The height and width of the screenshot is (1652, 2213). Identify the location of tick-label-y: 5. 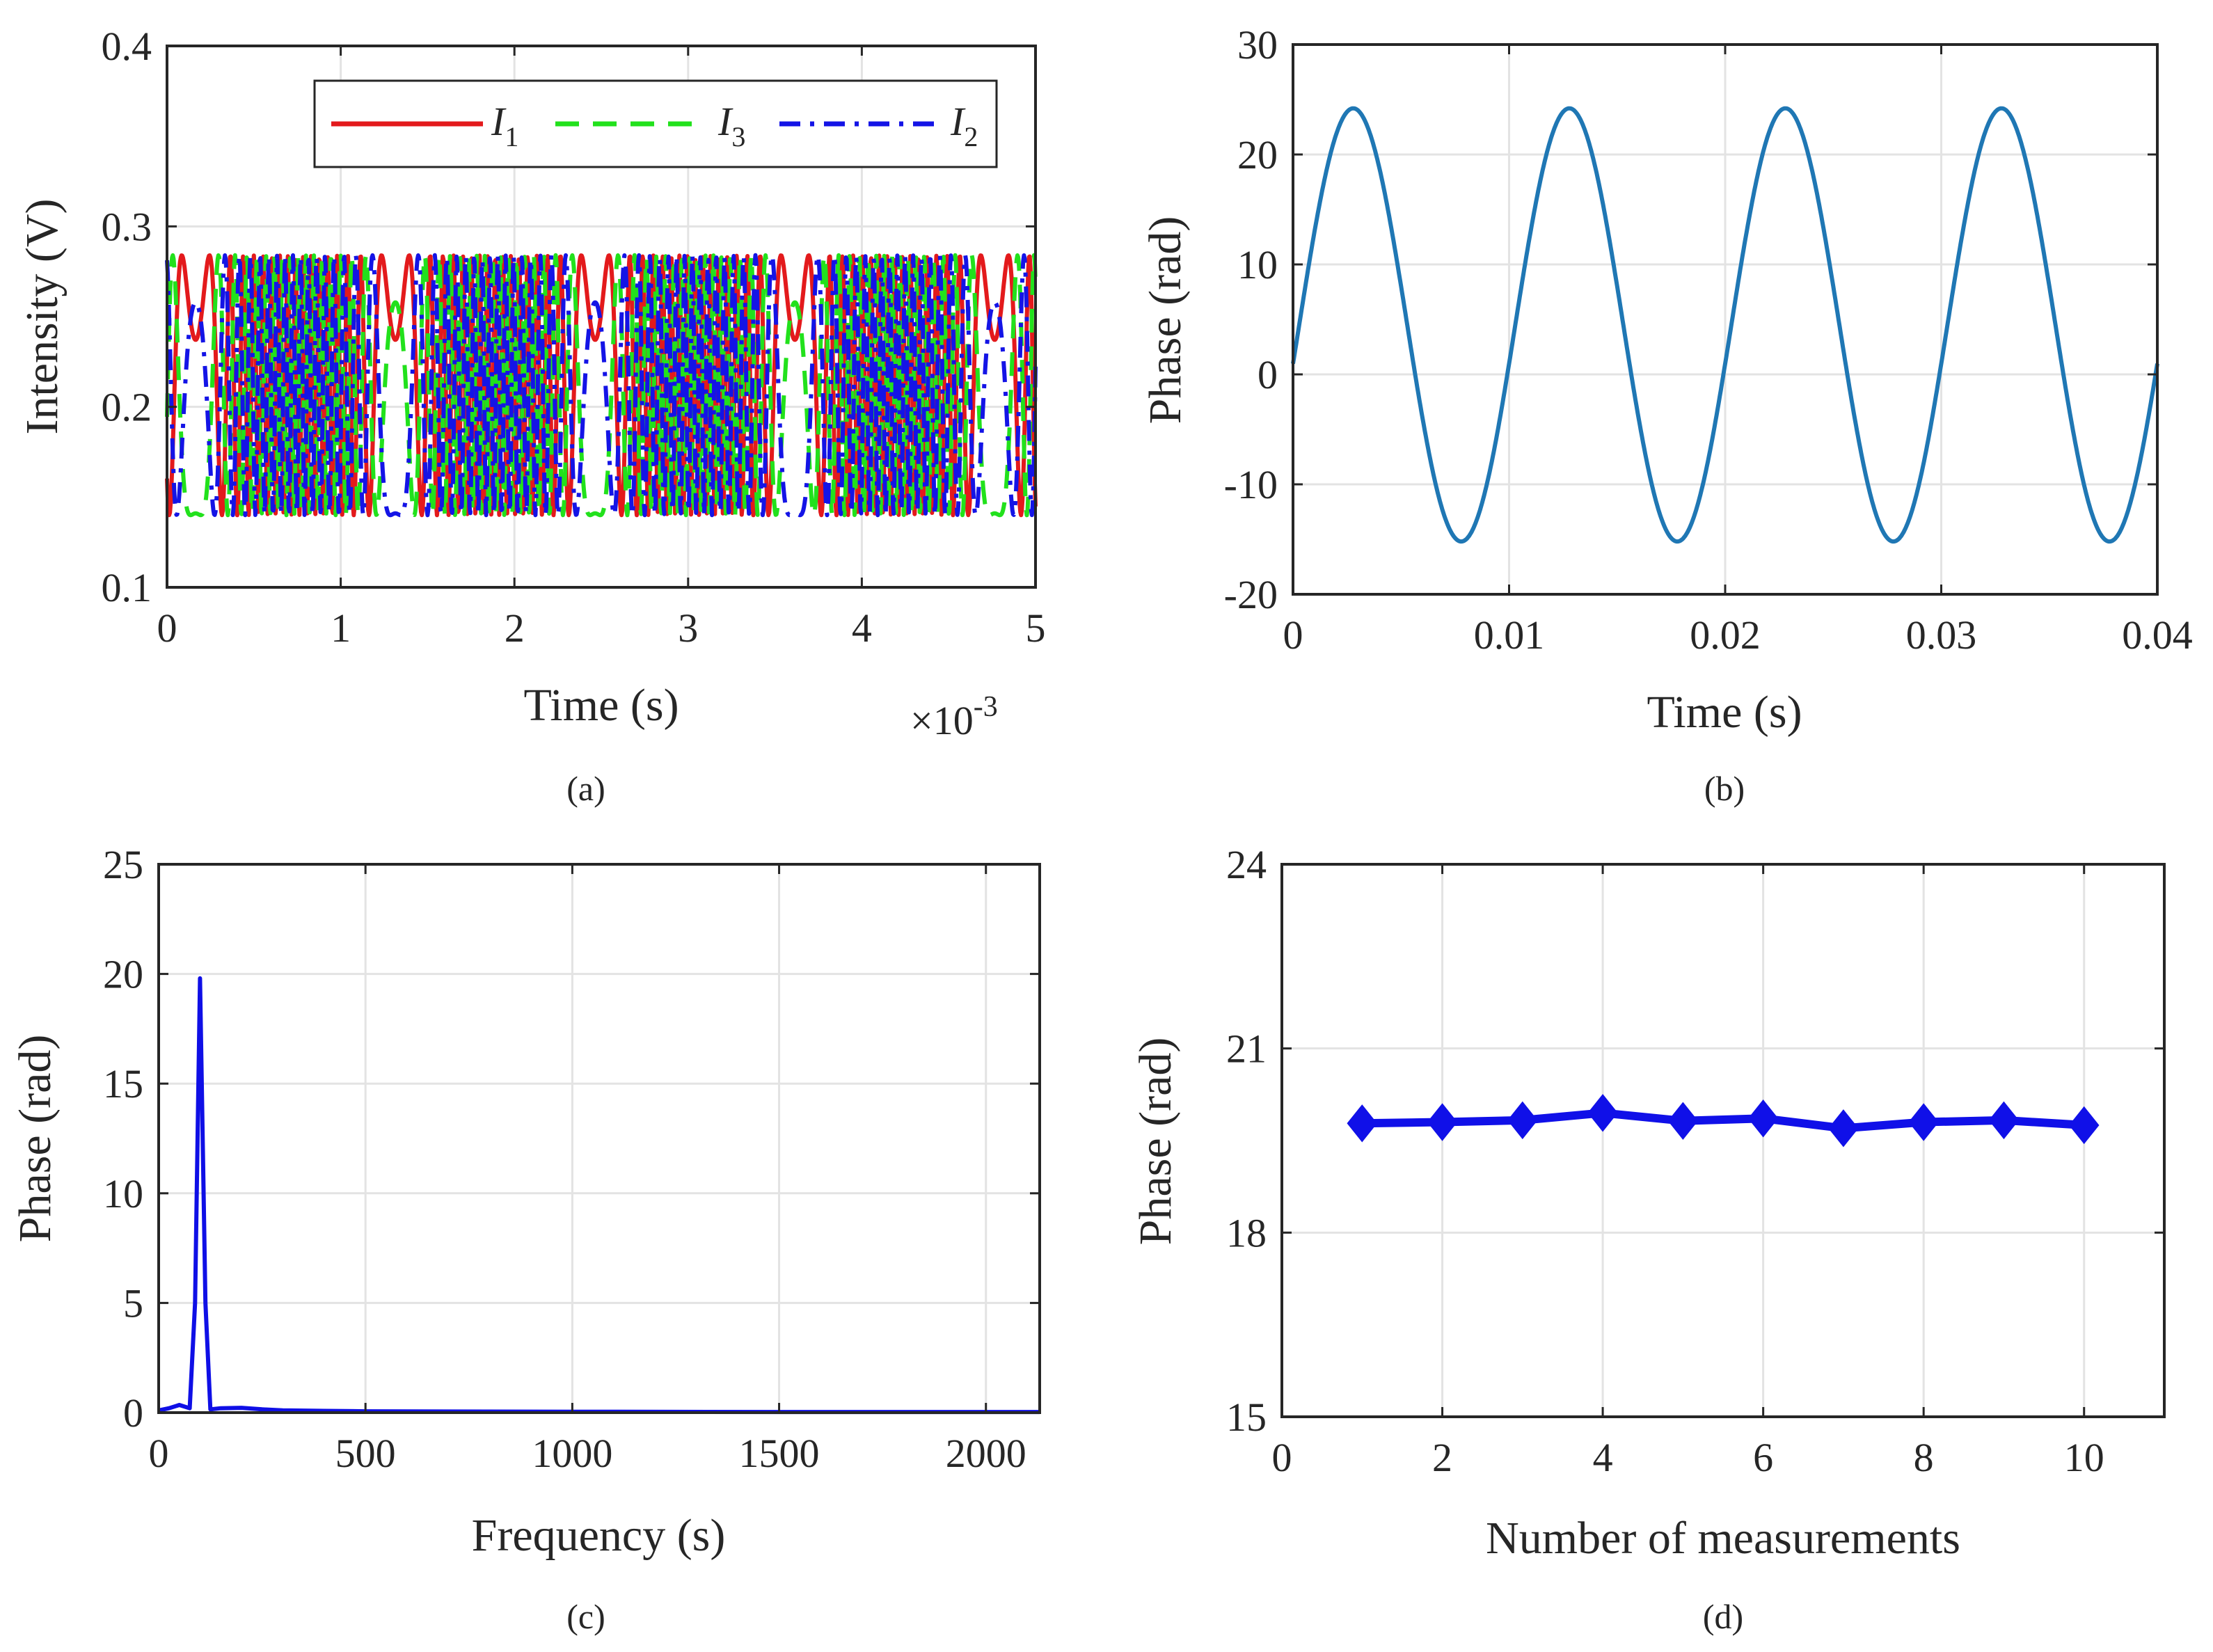
(133, 1303).